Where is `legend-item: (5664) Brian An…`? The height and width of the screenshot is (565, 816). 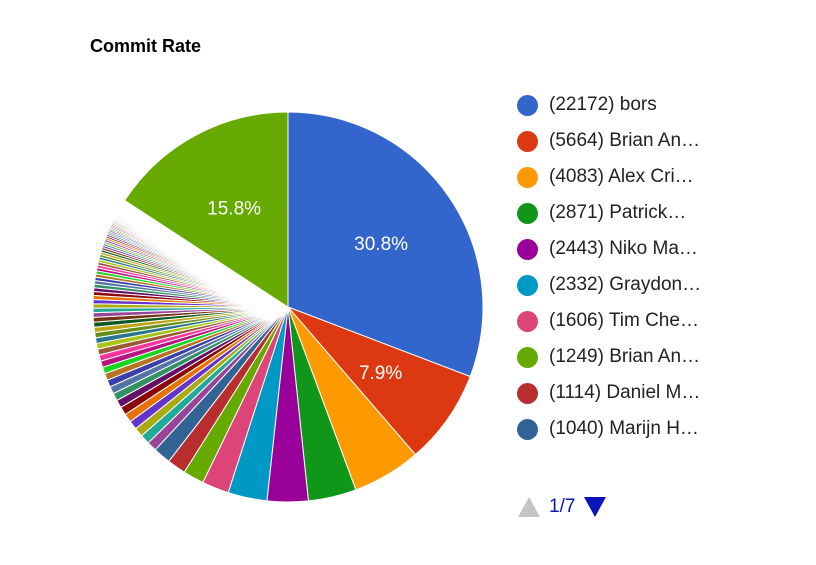 legend-item: (5664) Brian An… is located at coordinates (608, 141).